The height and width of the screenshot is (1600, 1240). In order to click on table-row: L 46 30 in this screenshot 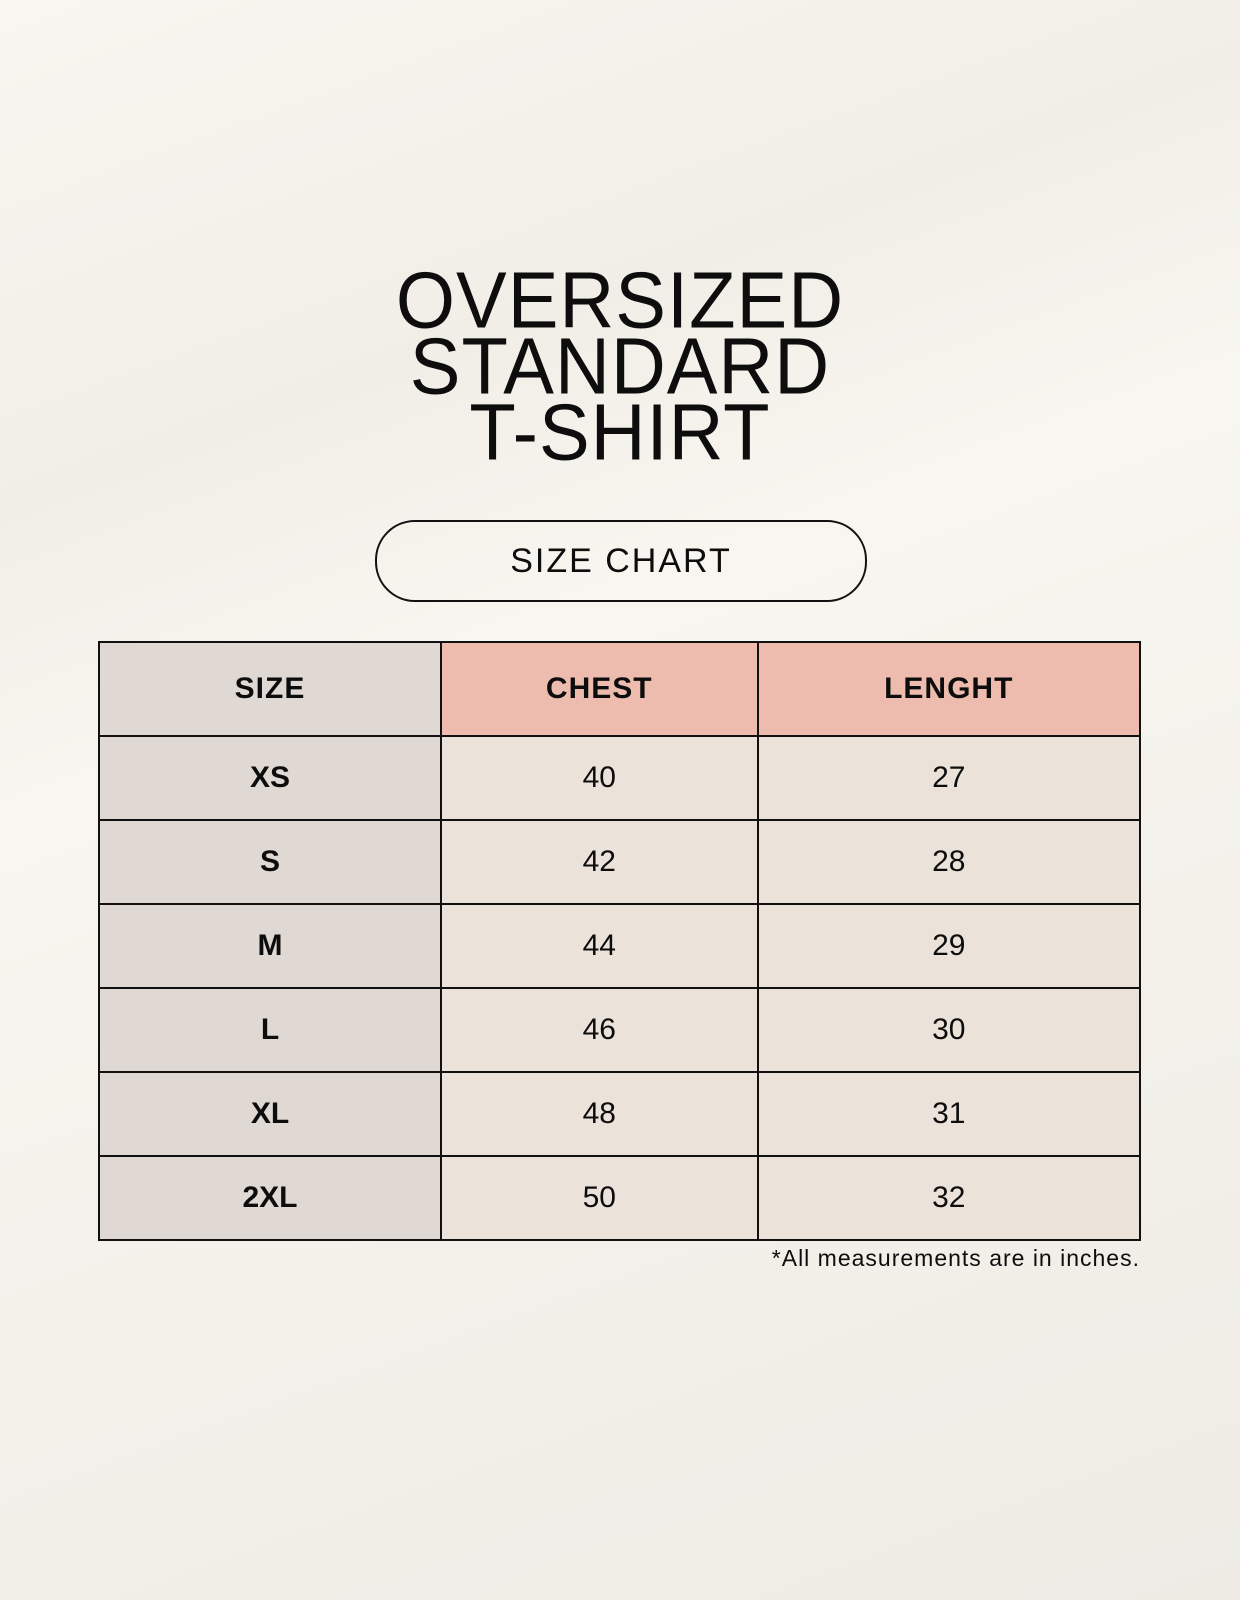, I will do `click(620, 1030)`.